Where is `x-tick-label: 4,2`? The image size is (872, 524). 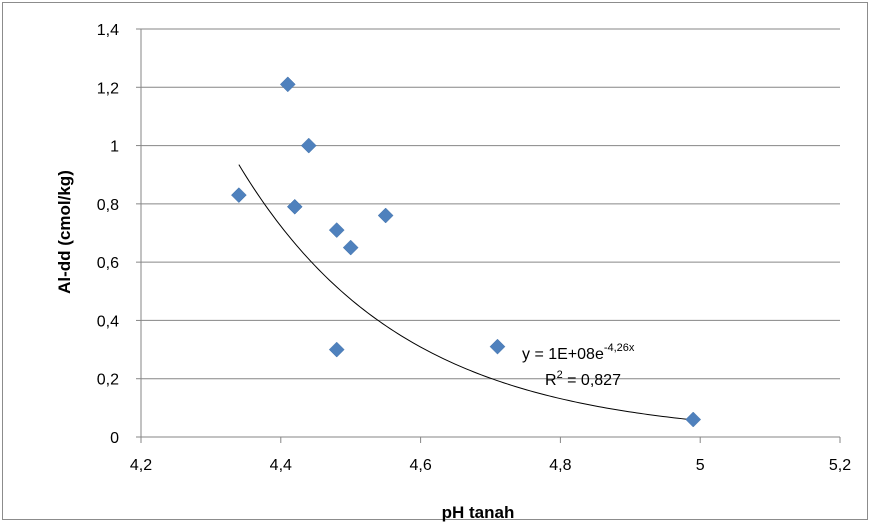 x-tick-label: 4,2 is located at coordinates (141, 465).